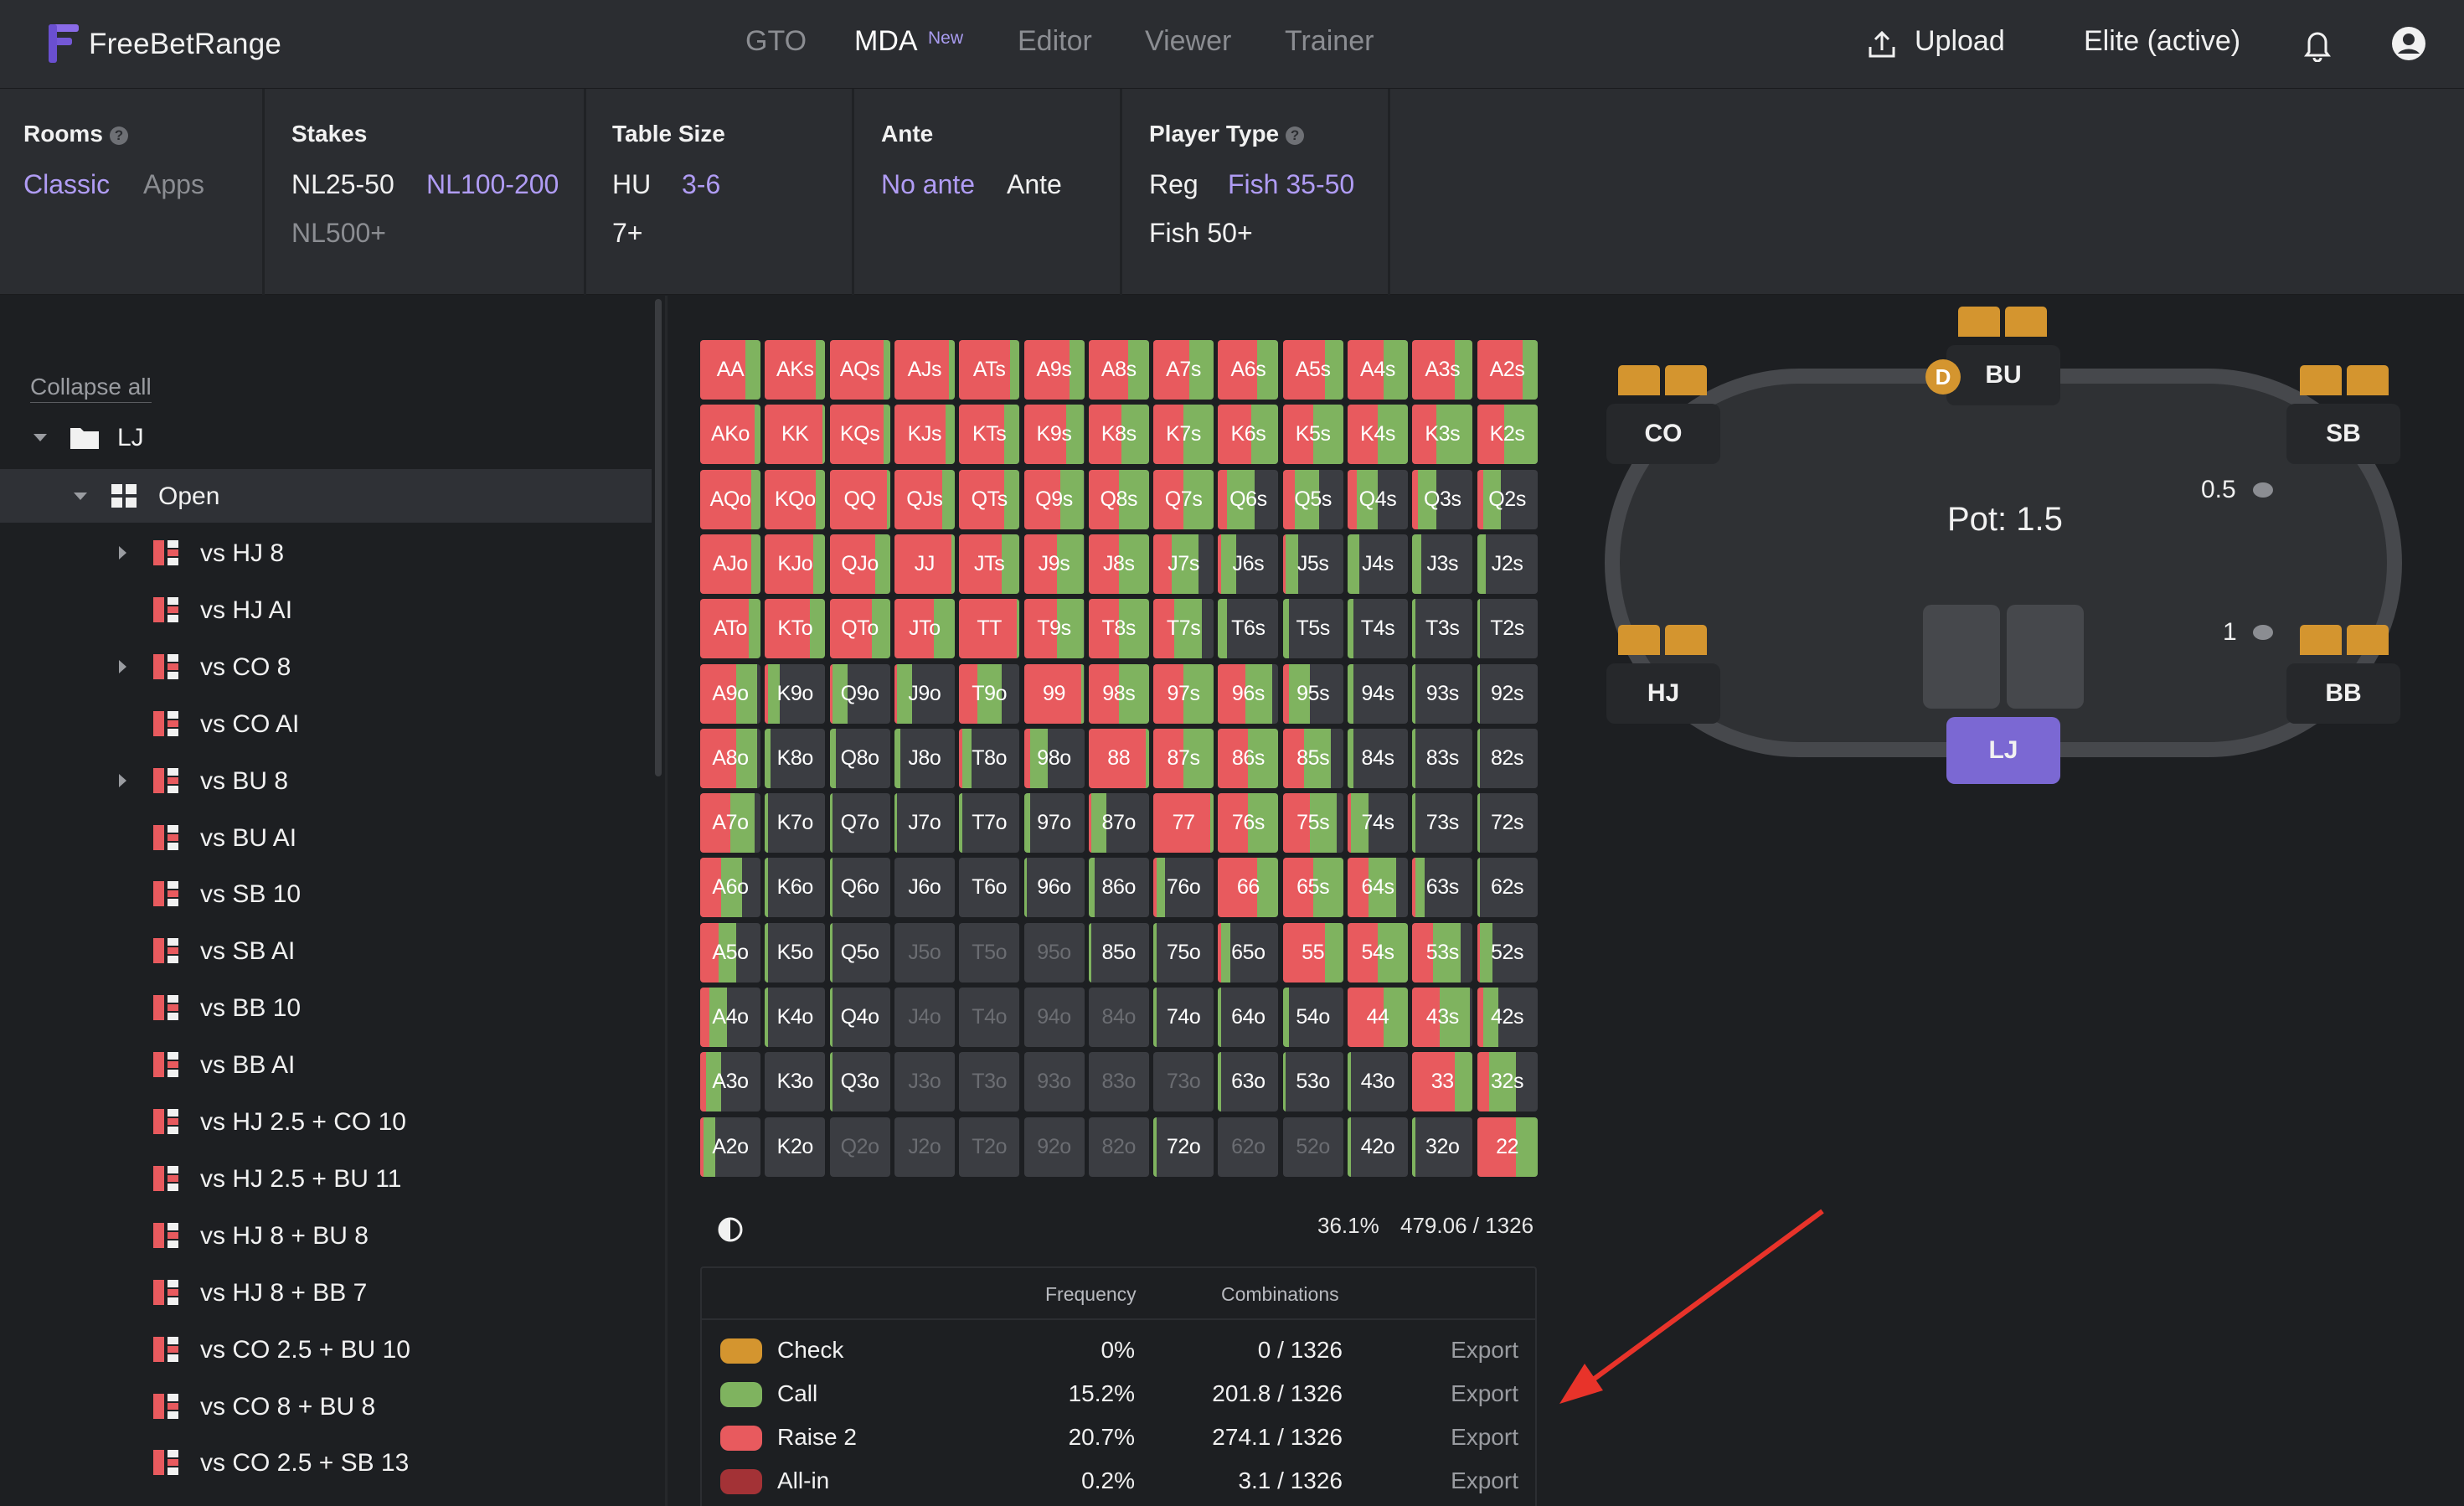  Describe the element at coordinates (989, 499) in the screenshot. I see `hand-cell: QTs` at that location.